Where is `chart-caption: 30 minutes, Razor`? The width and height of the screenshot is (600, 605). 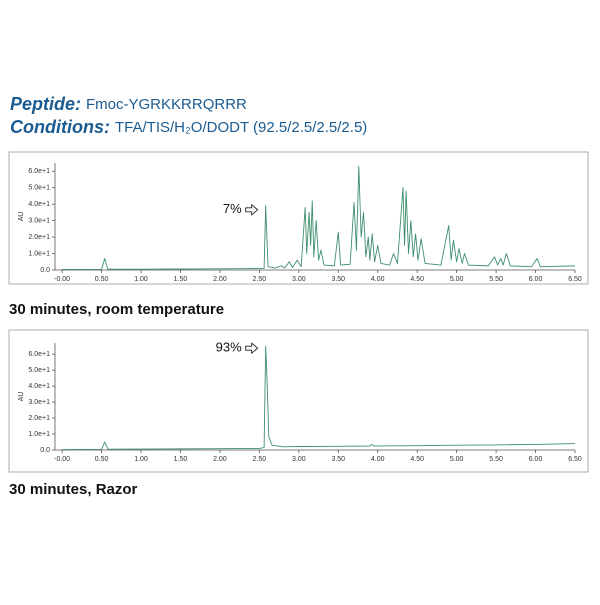
chart-caption: 30 minutes, Razor is located at coordinates (73, 489).